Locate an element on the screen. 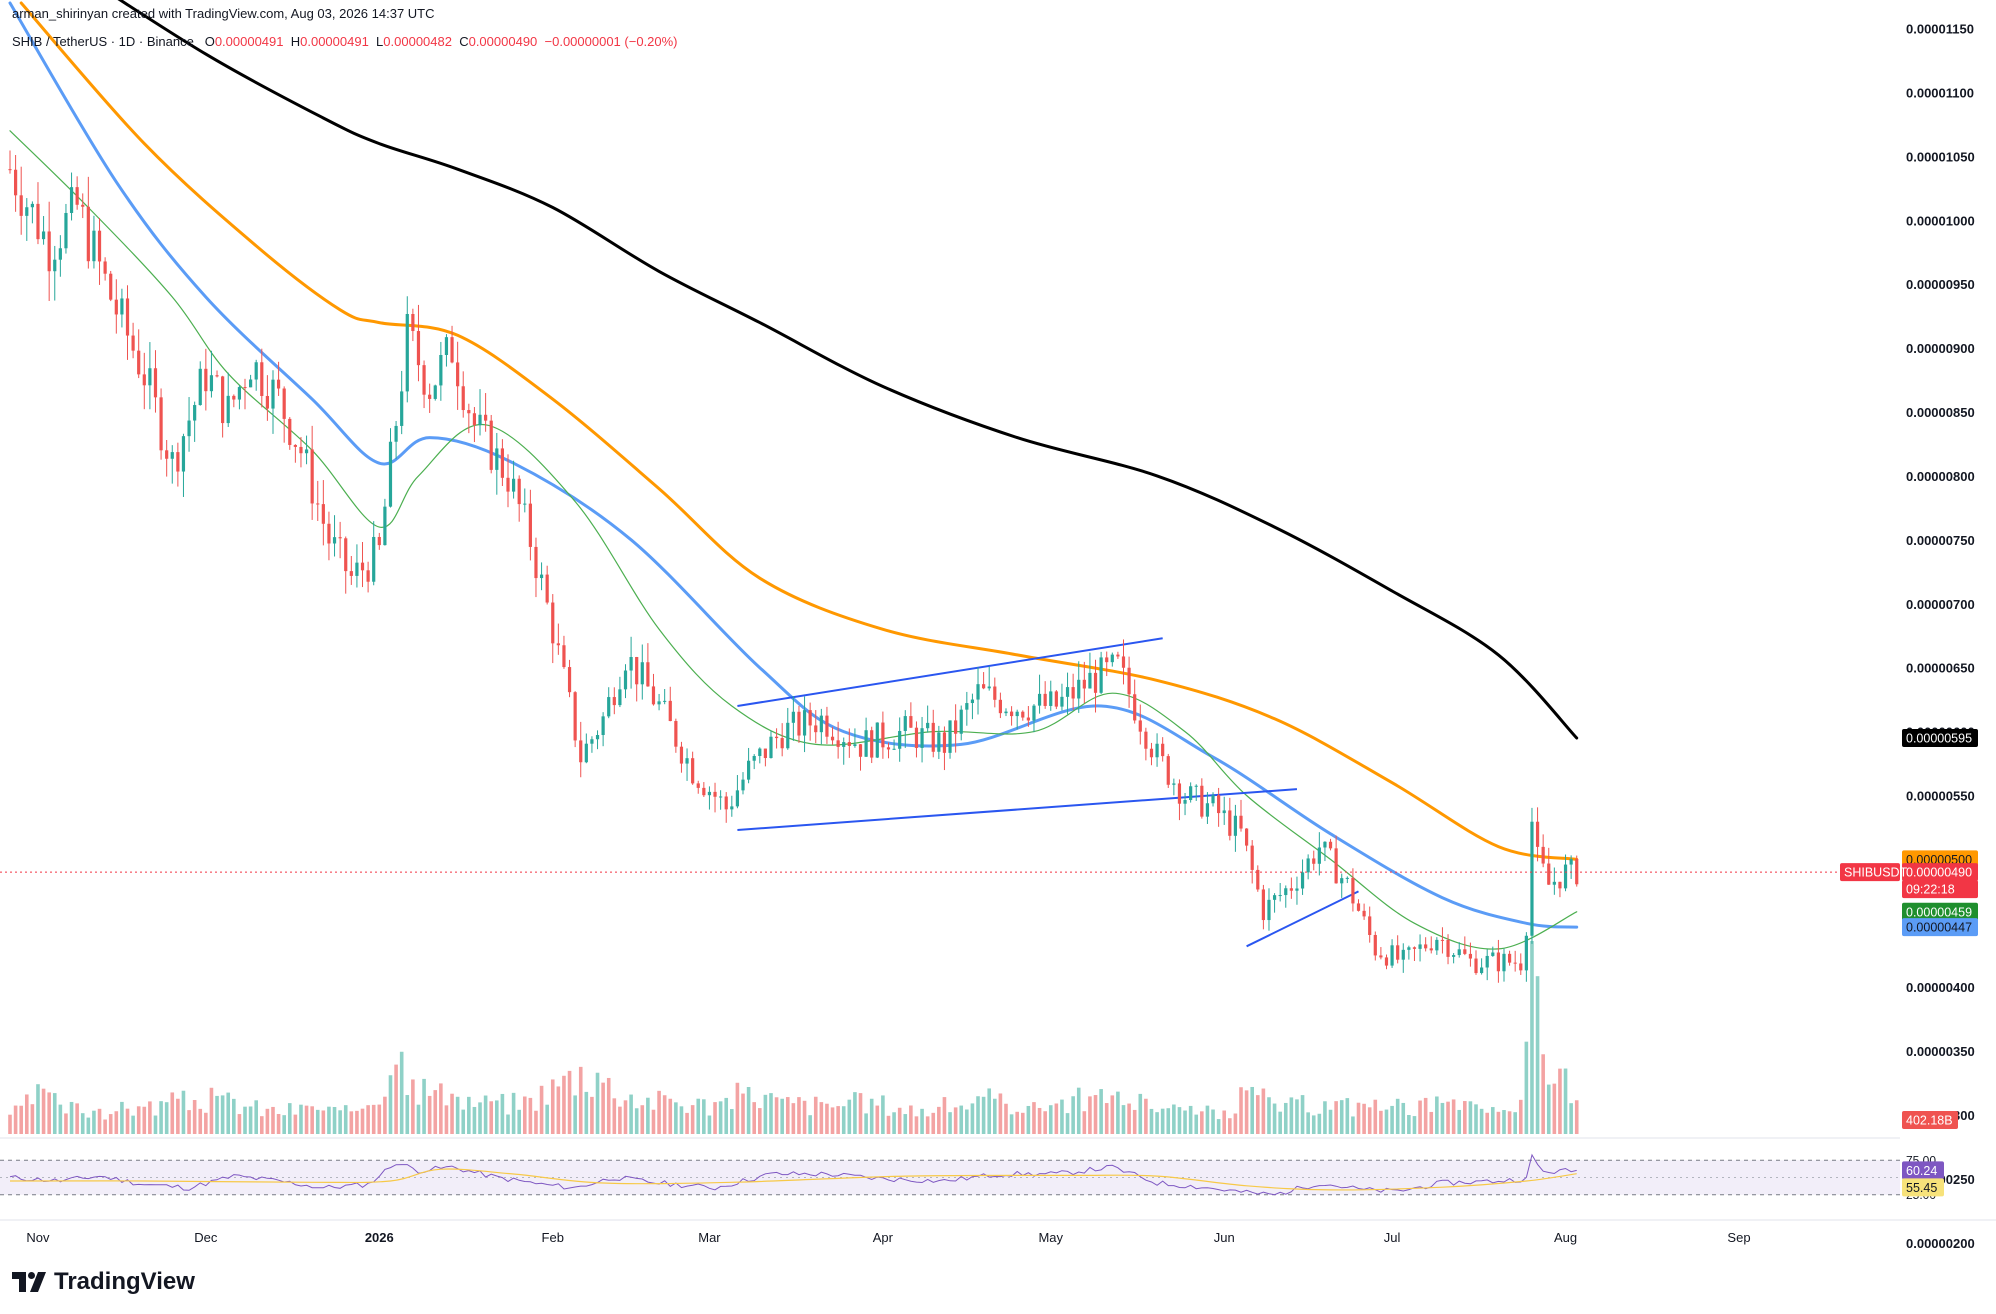  y-tick-label: 0.00001050 is located at coordinates (1940, 156).